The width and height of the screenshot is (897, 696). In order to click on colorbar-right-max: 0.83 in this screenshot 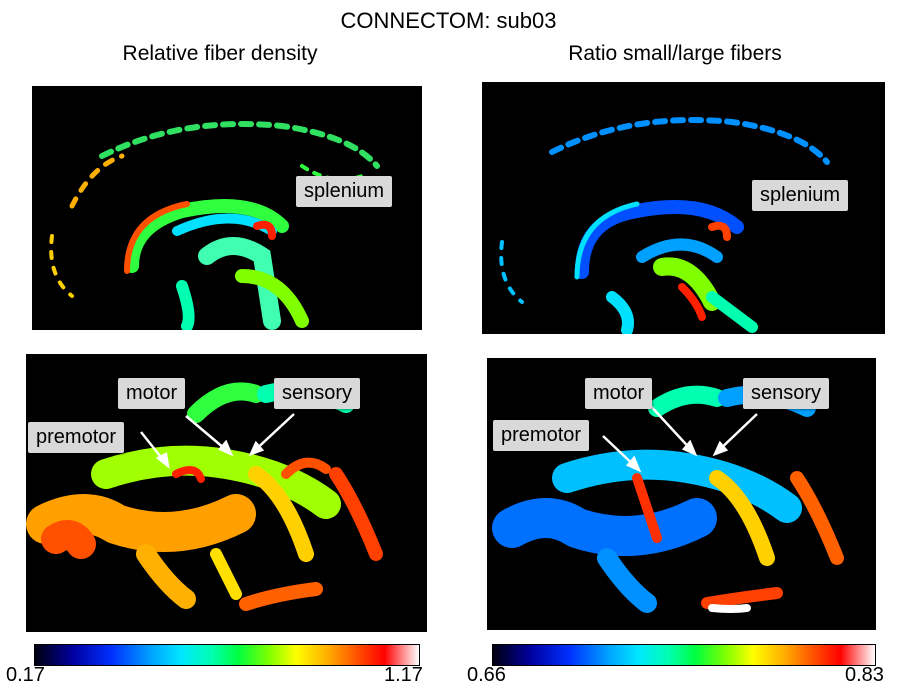, I will do `click(864, 675)`.